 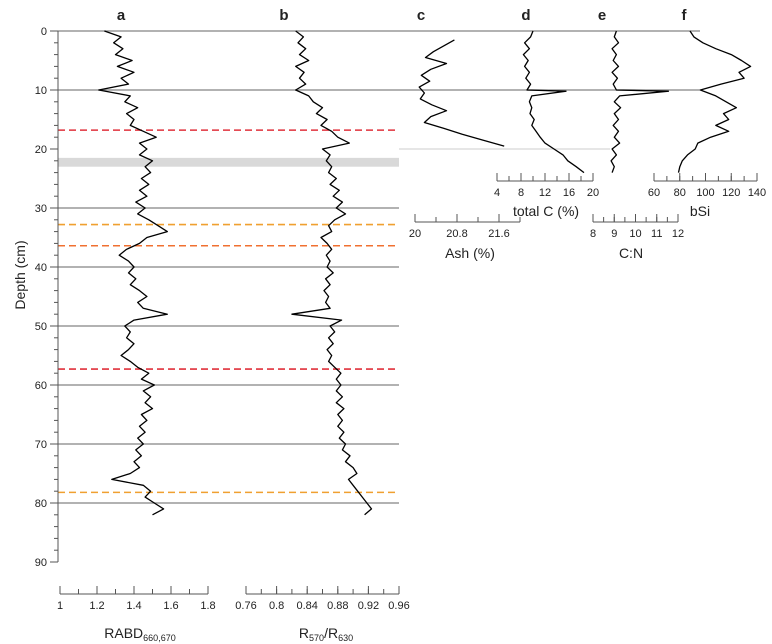 I want to click on depth-tick-label: 60, so click(x=41, y=386).